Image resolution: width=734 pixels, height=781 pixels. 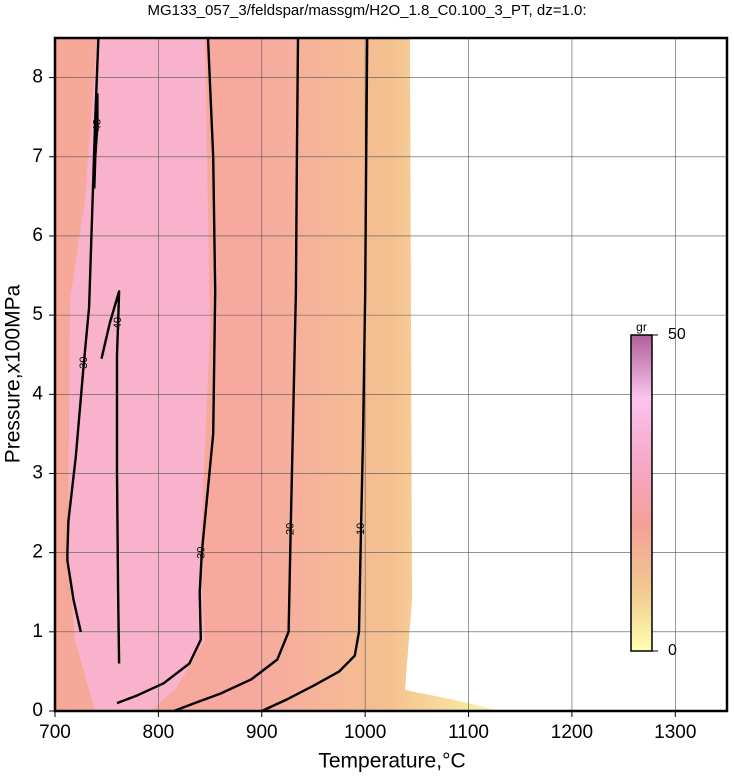 What do you see at coordinates (641, 327) in the screenshot?
I see `colorbar-label: gr` at bounding box center [641, 327].